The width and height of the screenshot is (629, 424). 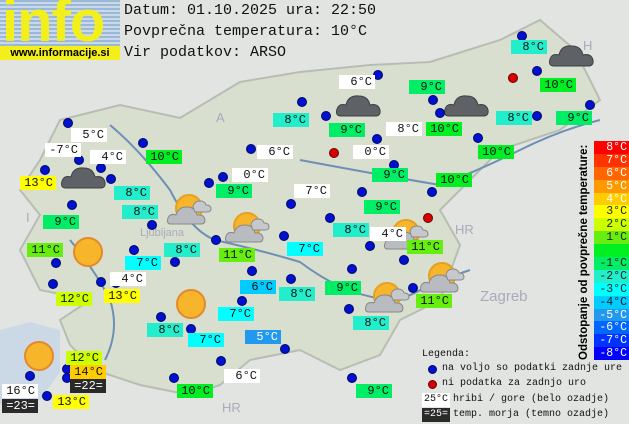 I want to click on scale-step: 3°C, so click(x=611, y=211).